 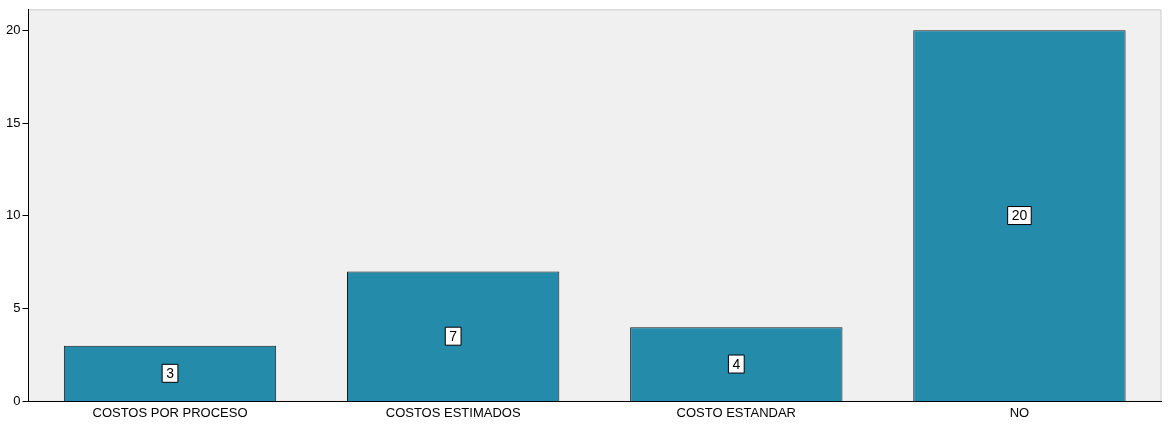 What do you see at coordinates (17, 400) in the screenshot?
I see `y-tick-label: 0` at bounding box center [17, 400].